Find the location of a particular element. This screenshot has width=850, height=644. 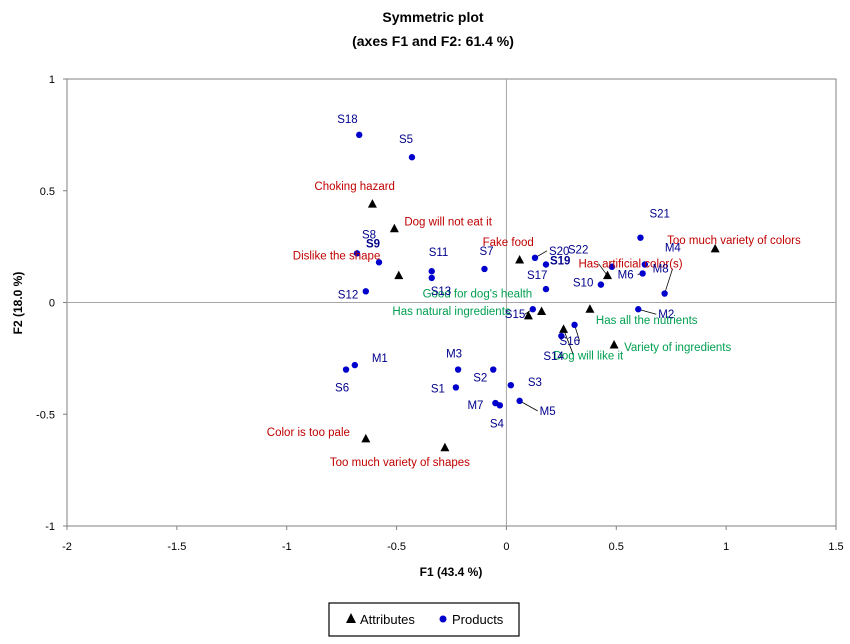

attribute-label: Too much variety of shapes is located at coordinates (400, 463).